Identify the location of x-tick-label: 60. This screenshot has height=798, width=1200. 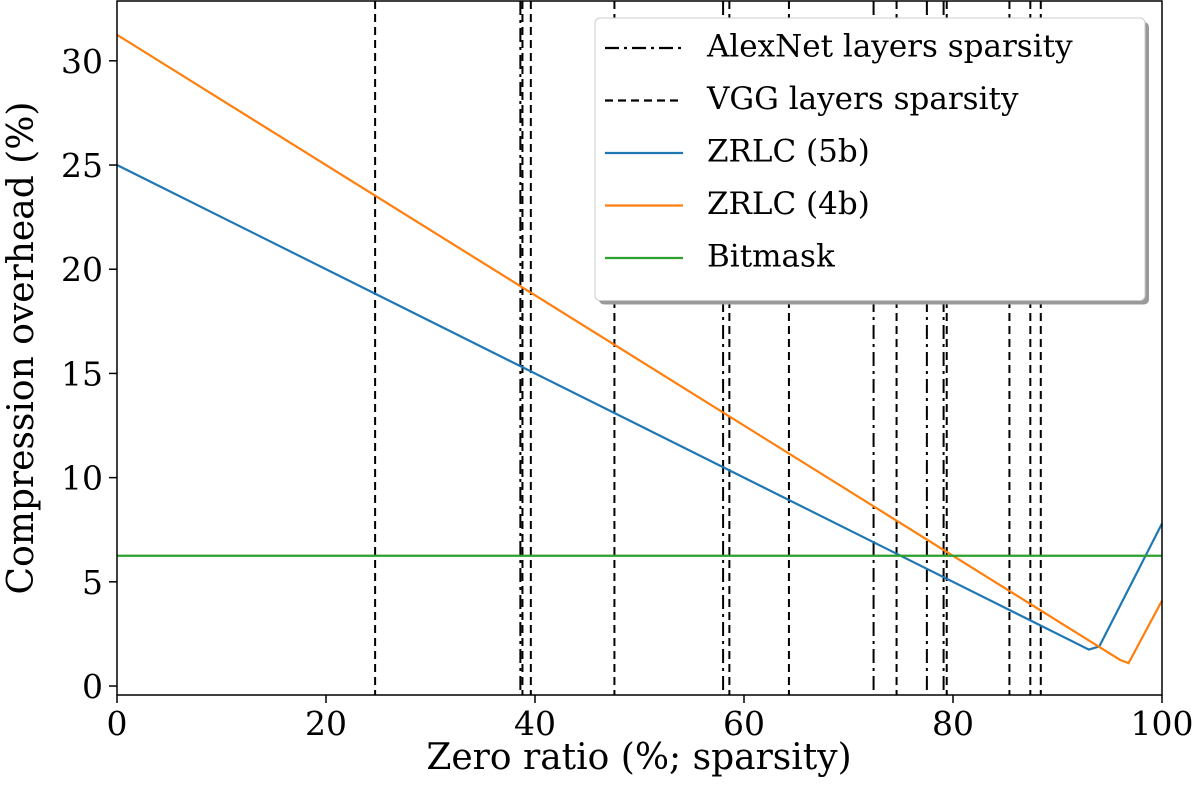
(744, 723).